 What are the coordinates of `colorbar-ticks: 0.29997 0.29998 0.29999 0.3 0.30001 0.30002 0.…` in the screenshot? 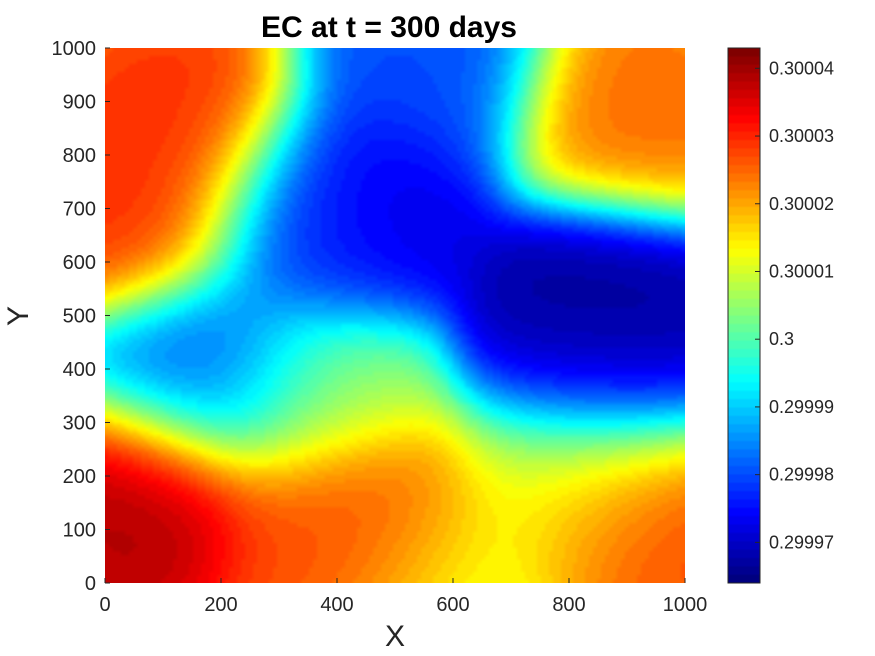 It's located at (794, 305).